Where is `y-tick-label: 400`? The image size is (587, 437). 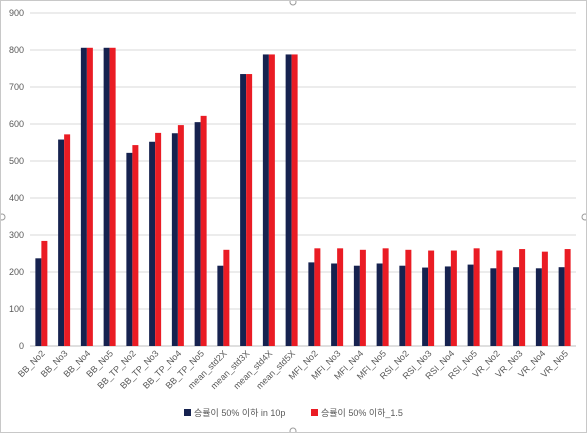
y-tick-label: 400 is located at coordinates (16, 198).